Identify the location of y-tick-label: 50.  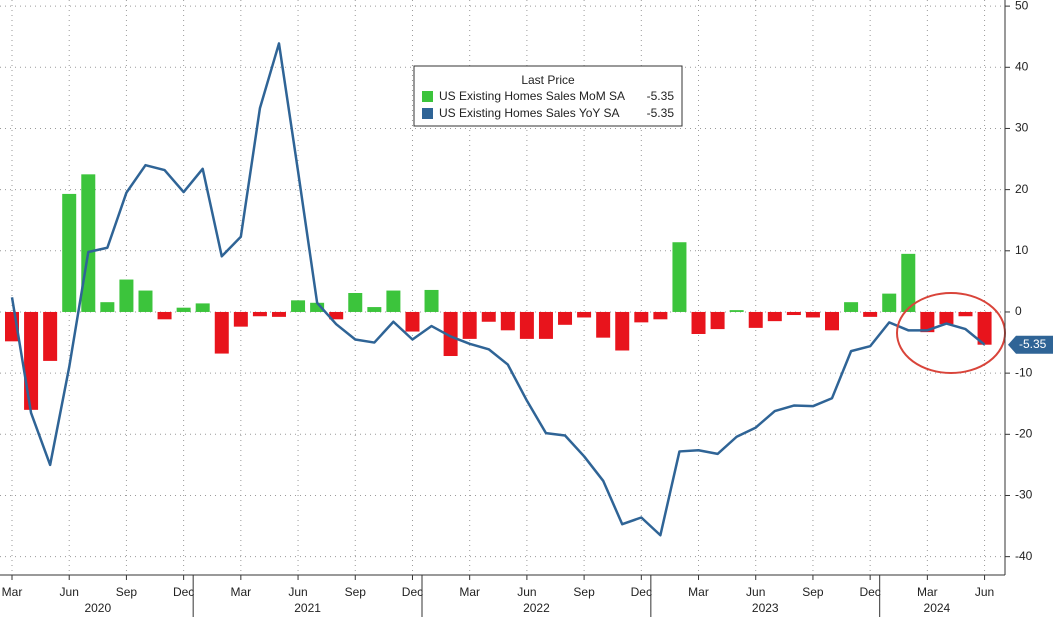
(1022, 6).